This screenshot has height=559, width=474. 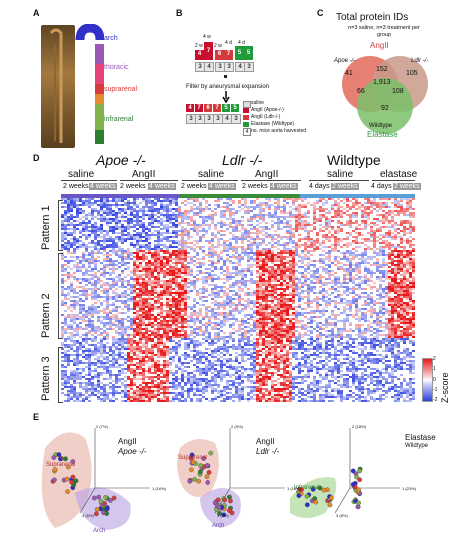 What do you see at coordinates (226, 108) in the screenshot?
I see `b-mid-box-5: 5` at bounding box center [226, 108].